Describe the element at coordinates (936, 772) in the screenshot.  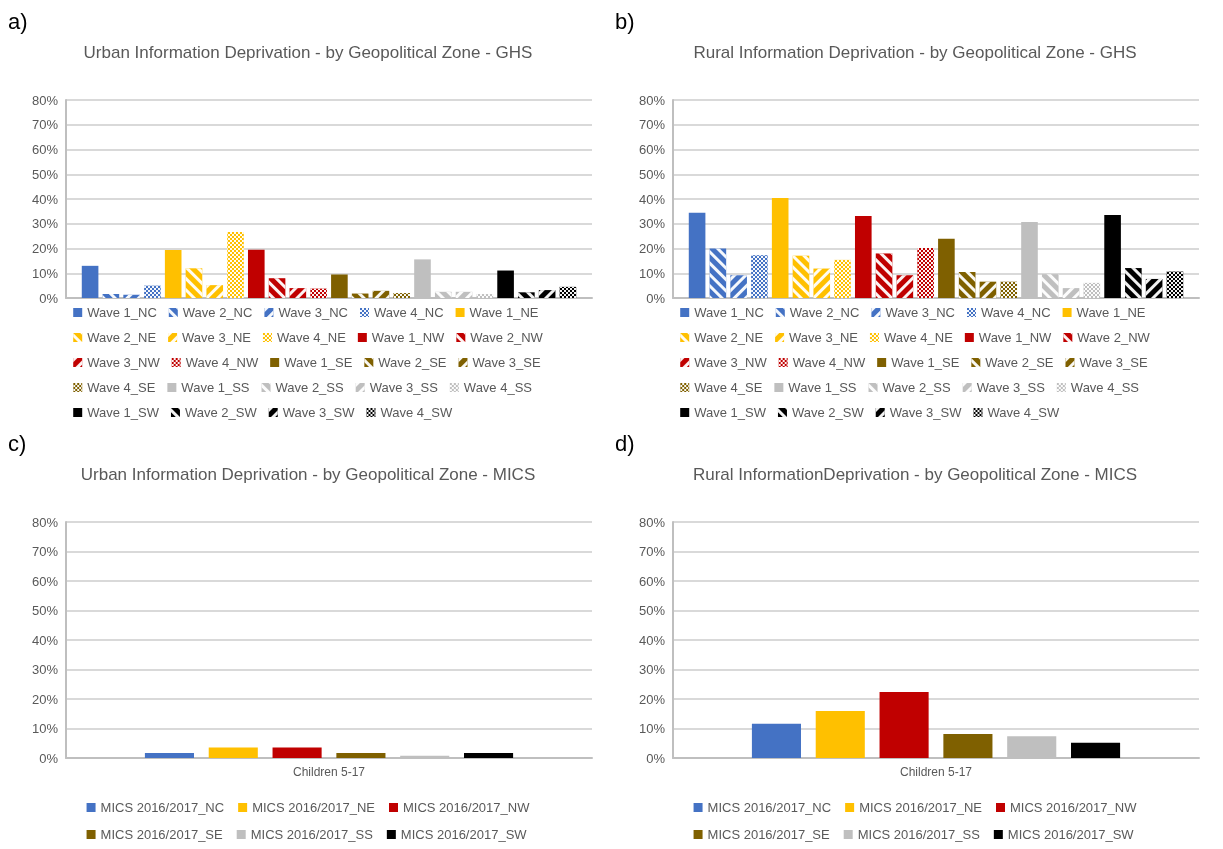
I see `x-tick-label: Children 5-17` at that location.